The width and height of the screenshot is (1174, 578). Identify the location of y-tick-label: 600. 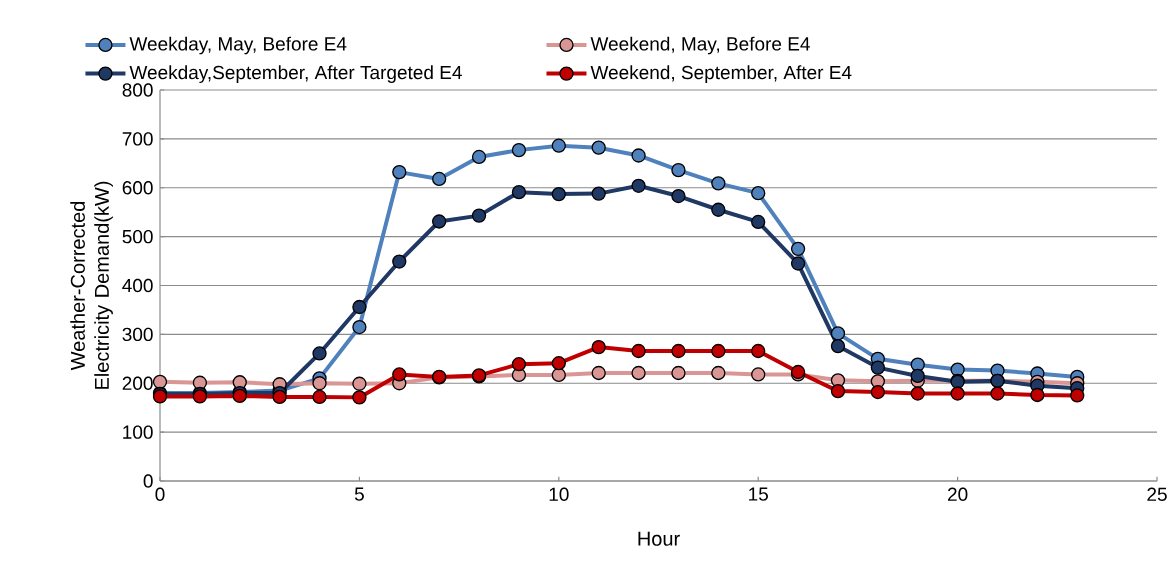
(137, 188).